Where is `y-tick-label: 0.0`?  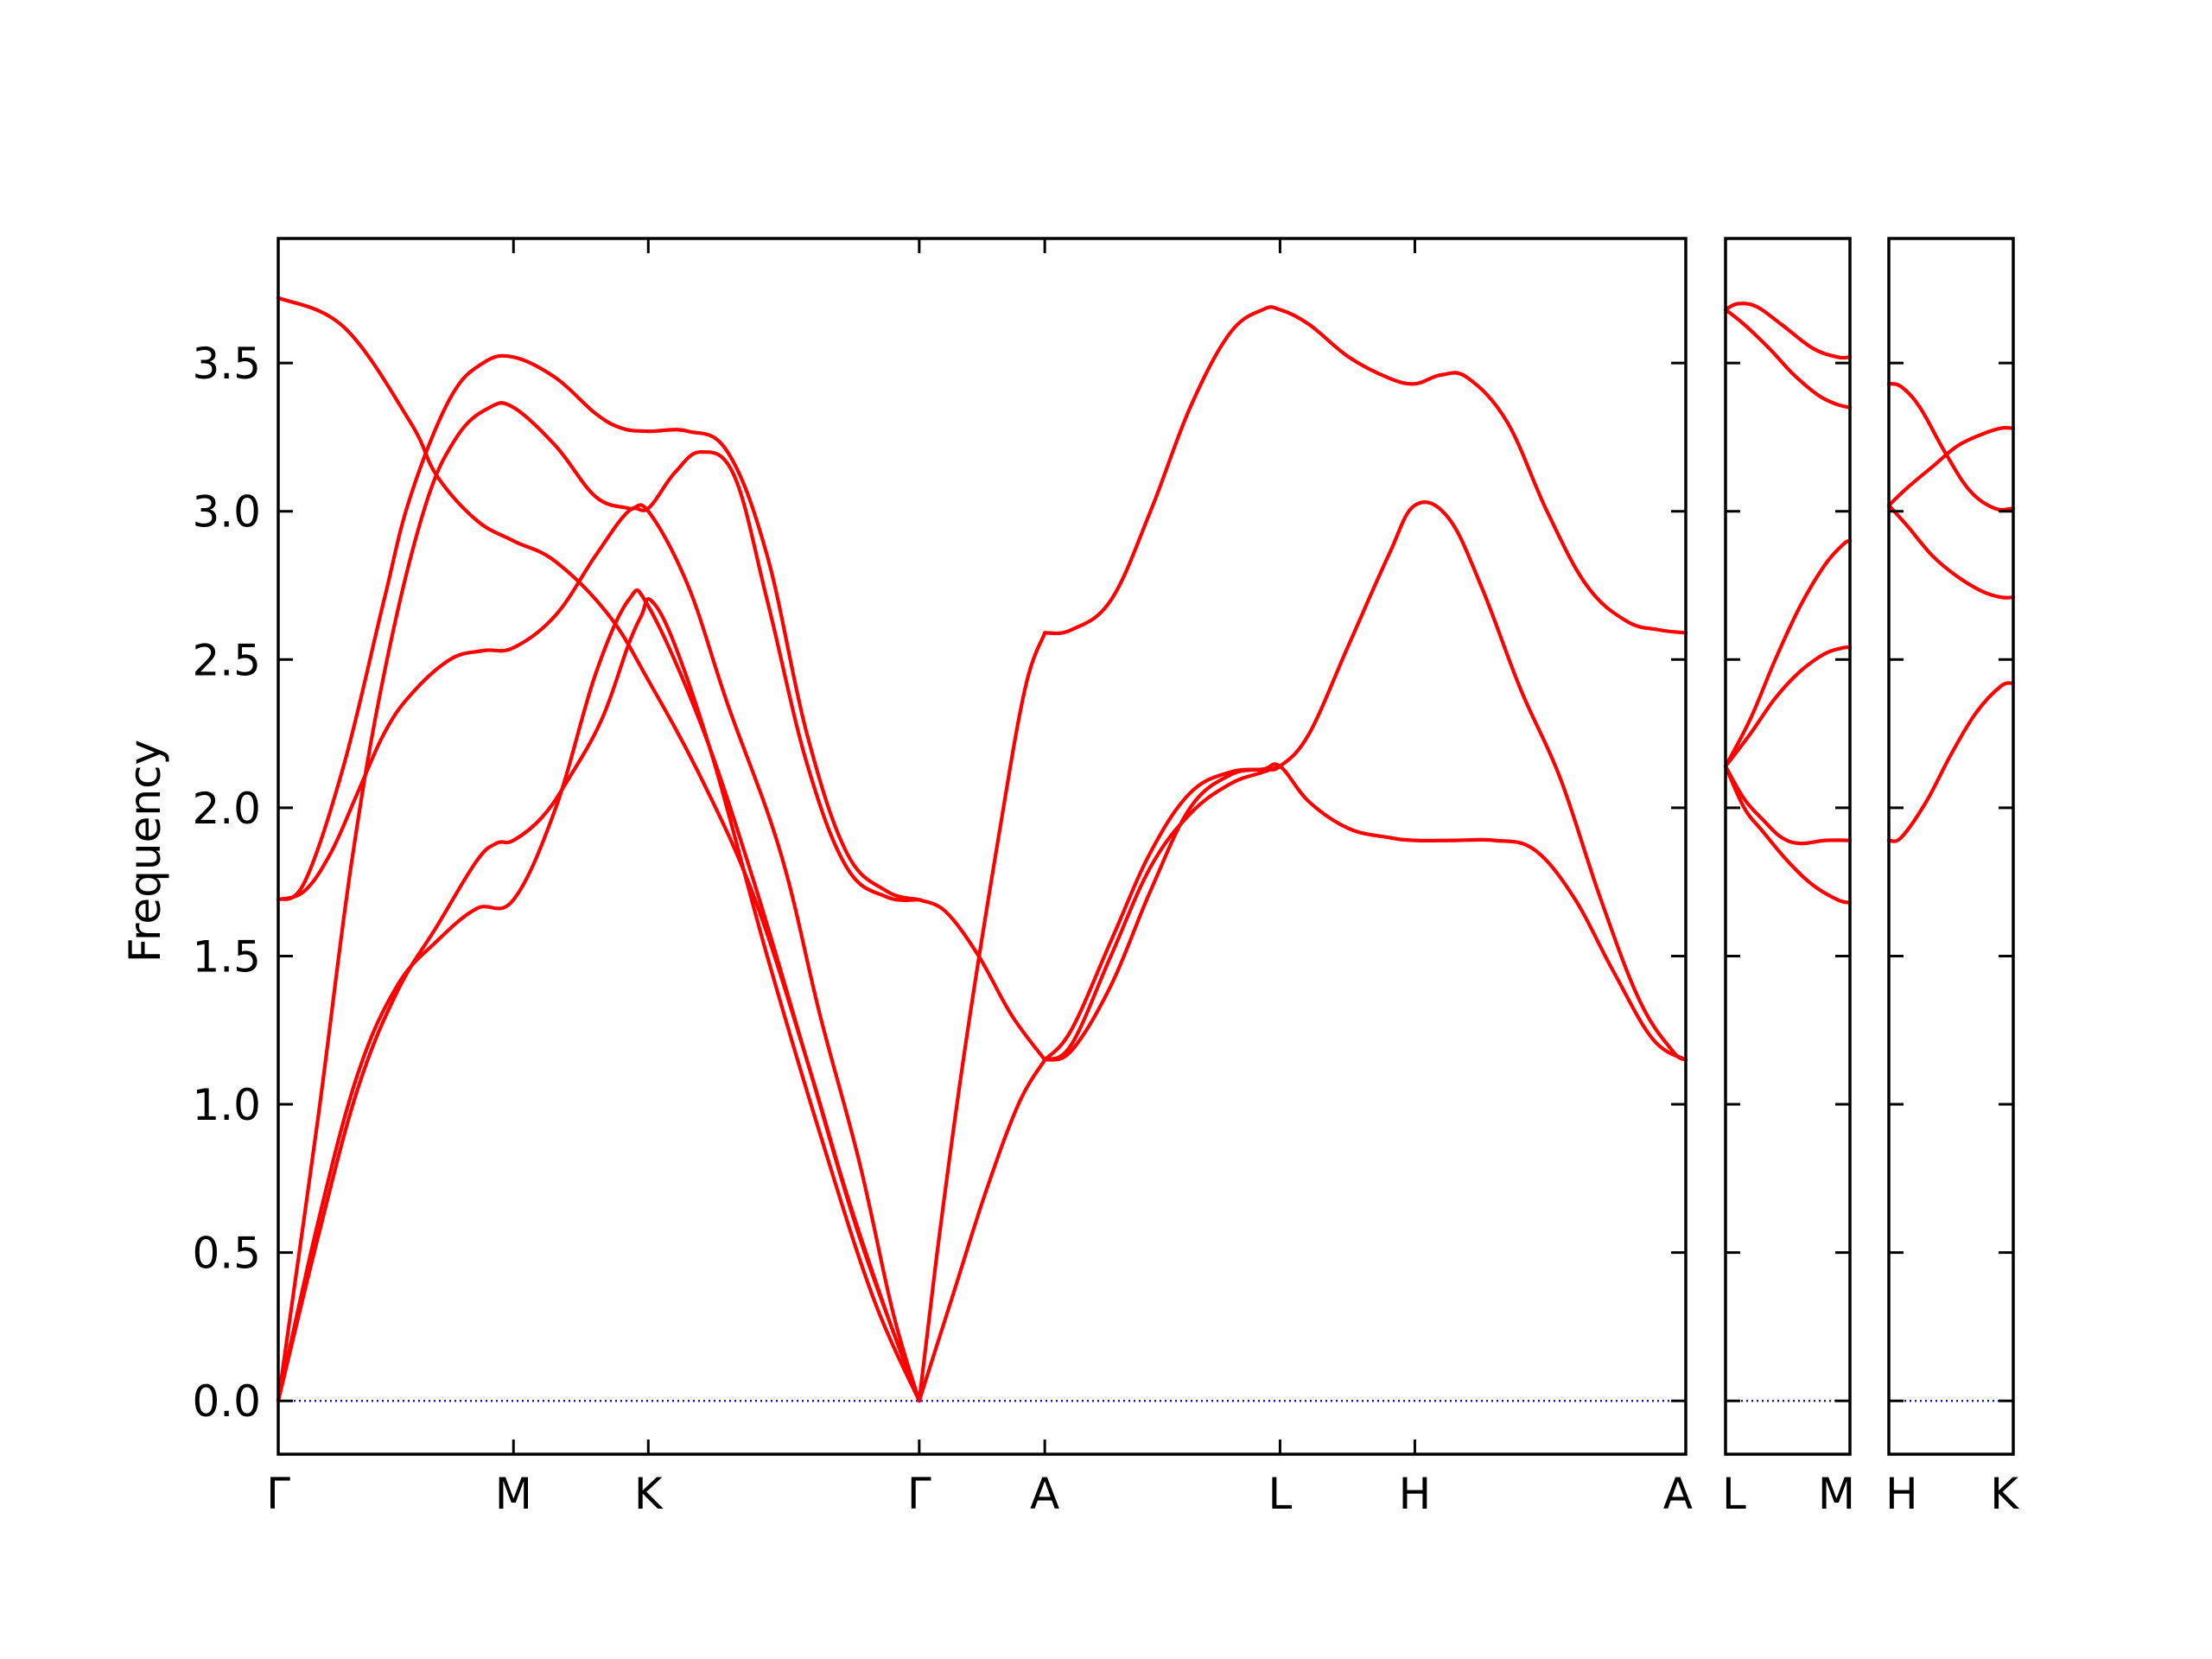 y-tick-label: 0.0 is located at coordinates (226, 1401).